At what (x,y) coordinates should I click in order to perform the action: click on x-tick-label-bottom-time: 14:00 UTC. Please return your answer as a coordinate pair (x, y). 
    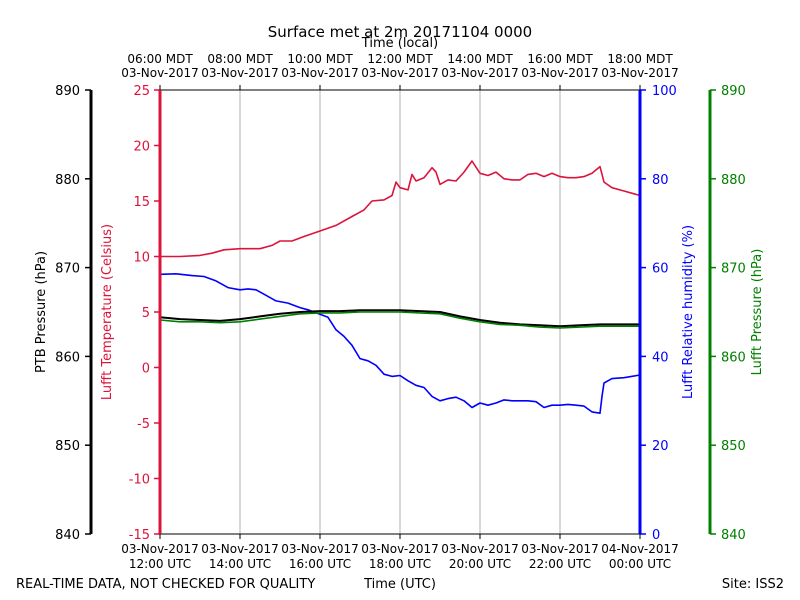
    Looking at the image, I should click on (240, 564).